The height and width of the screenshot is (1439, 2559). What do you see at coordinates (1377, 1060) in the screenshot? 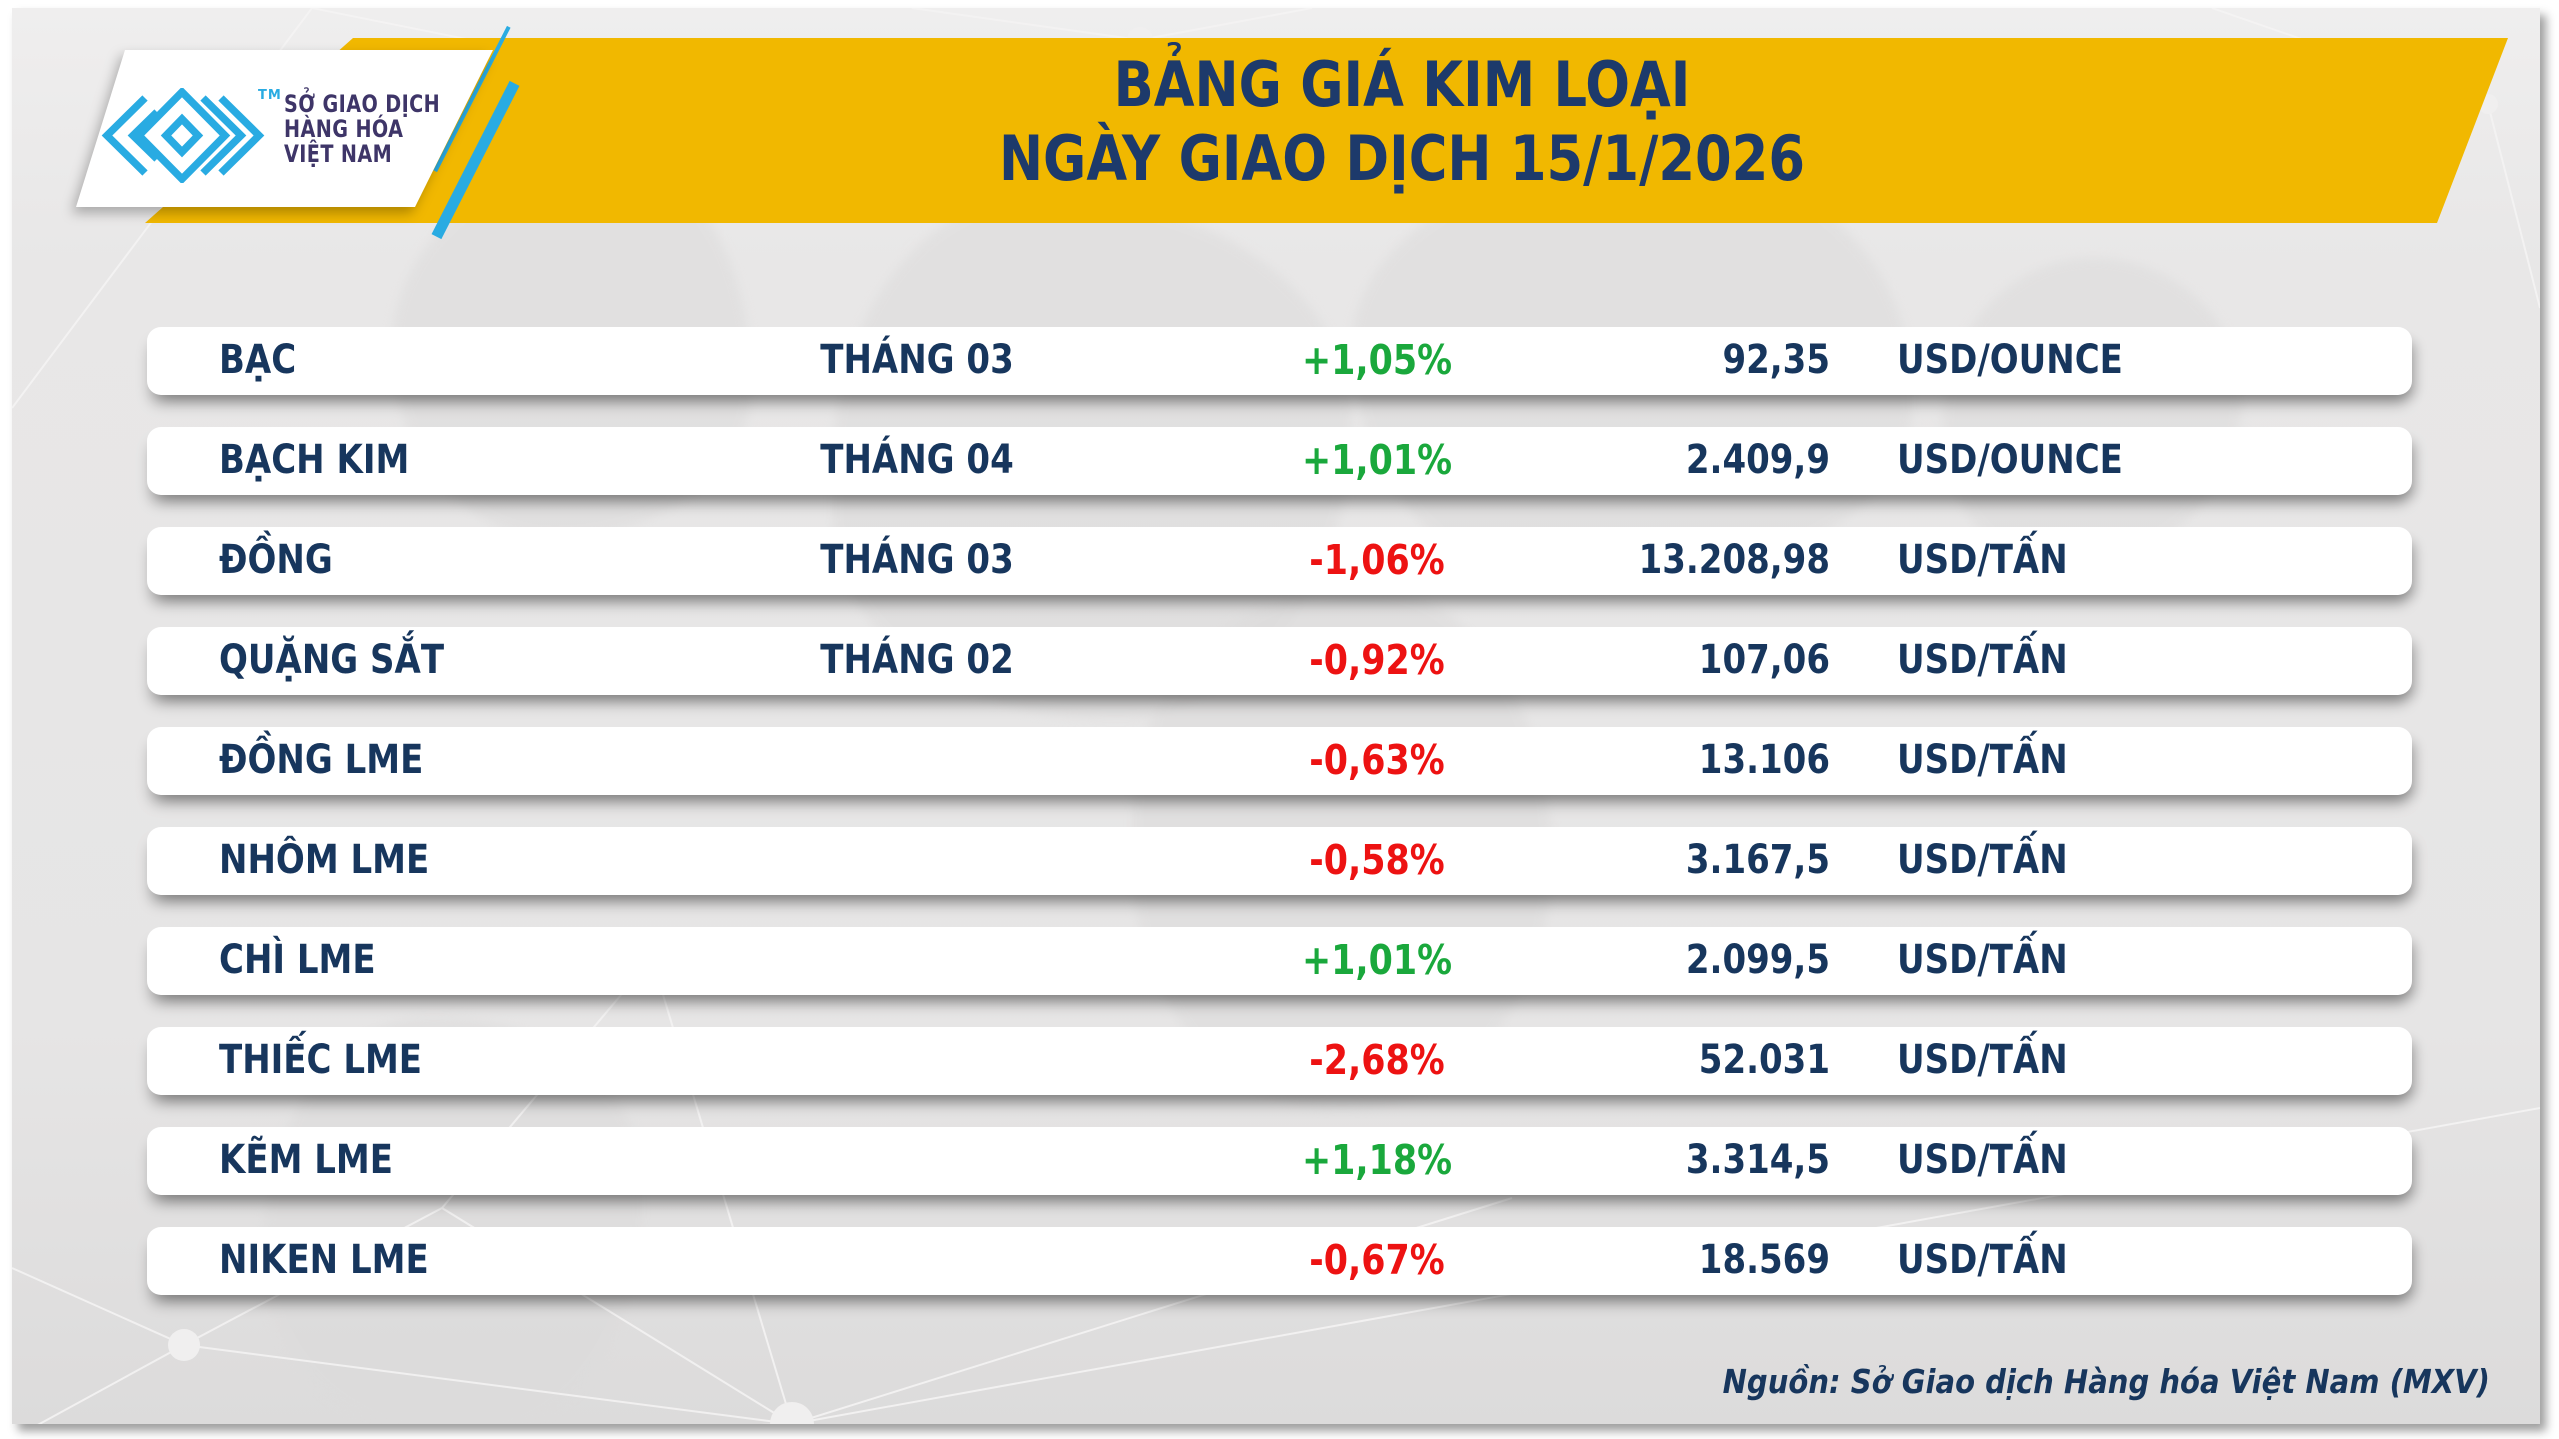
I see `change-percent: -2,68%` at bounding box center [1377, 1060].